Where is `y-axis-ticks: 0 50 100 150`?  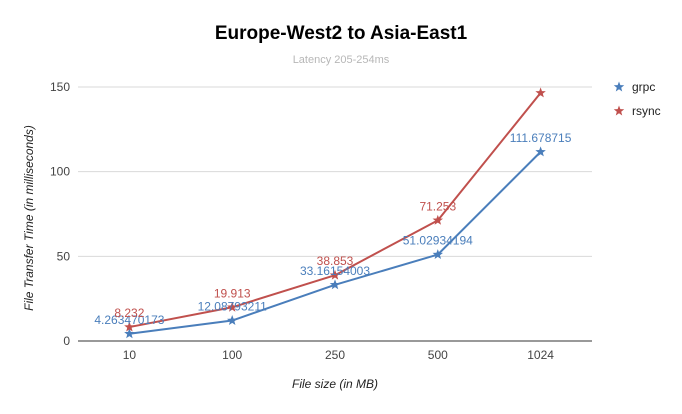
y-axis-ticks: 0 50 100 150 is located at coordinates (60, 214).